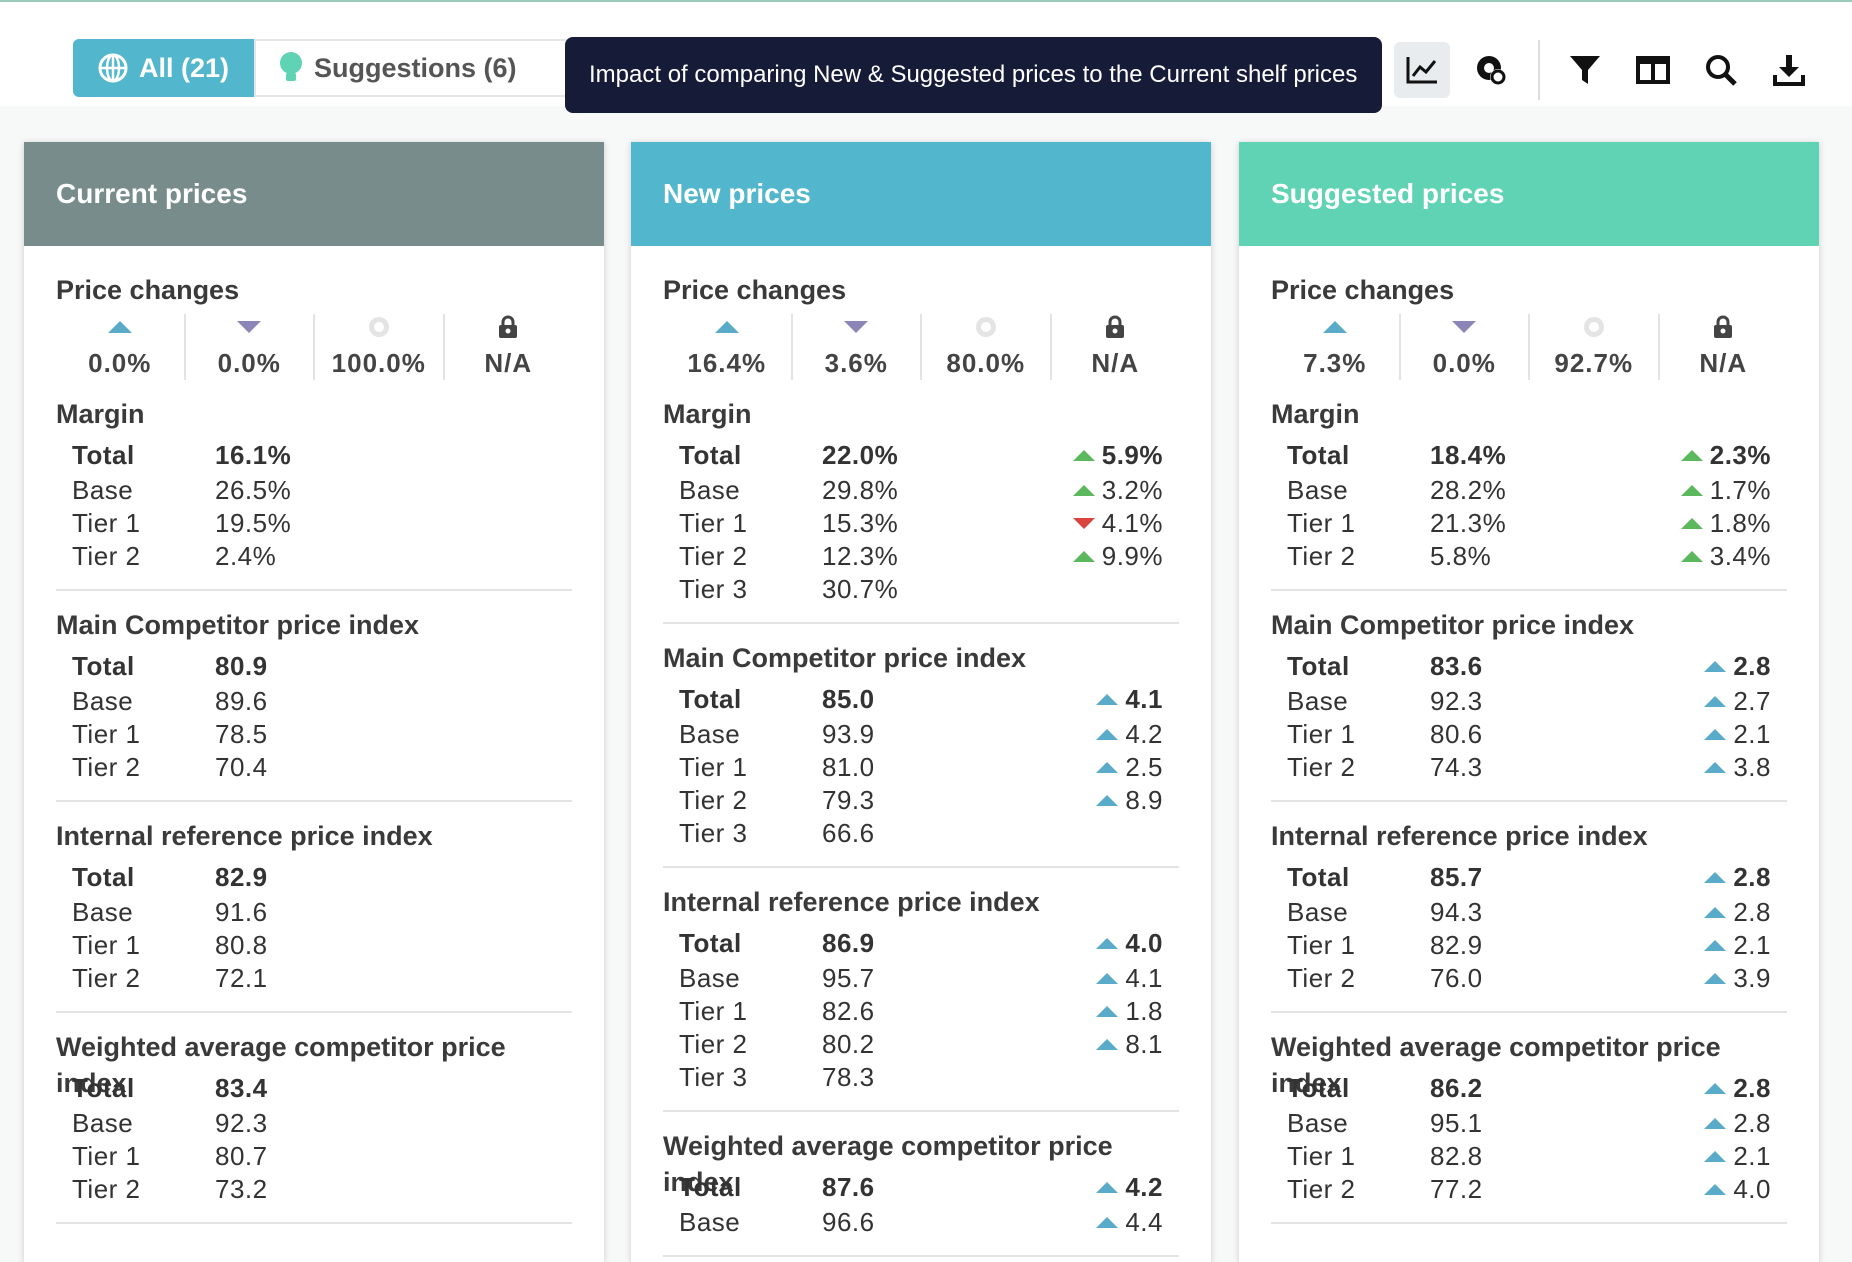 This screenshot has width=1852, height=1262. I want to click on row-value: 80.6, so click(1456, 734).